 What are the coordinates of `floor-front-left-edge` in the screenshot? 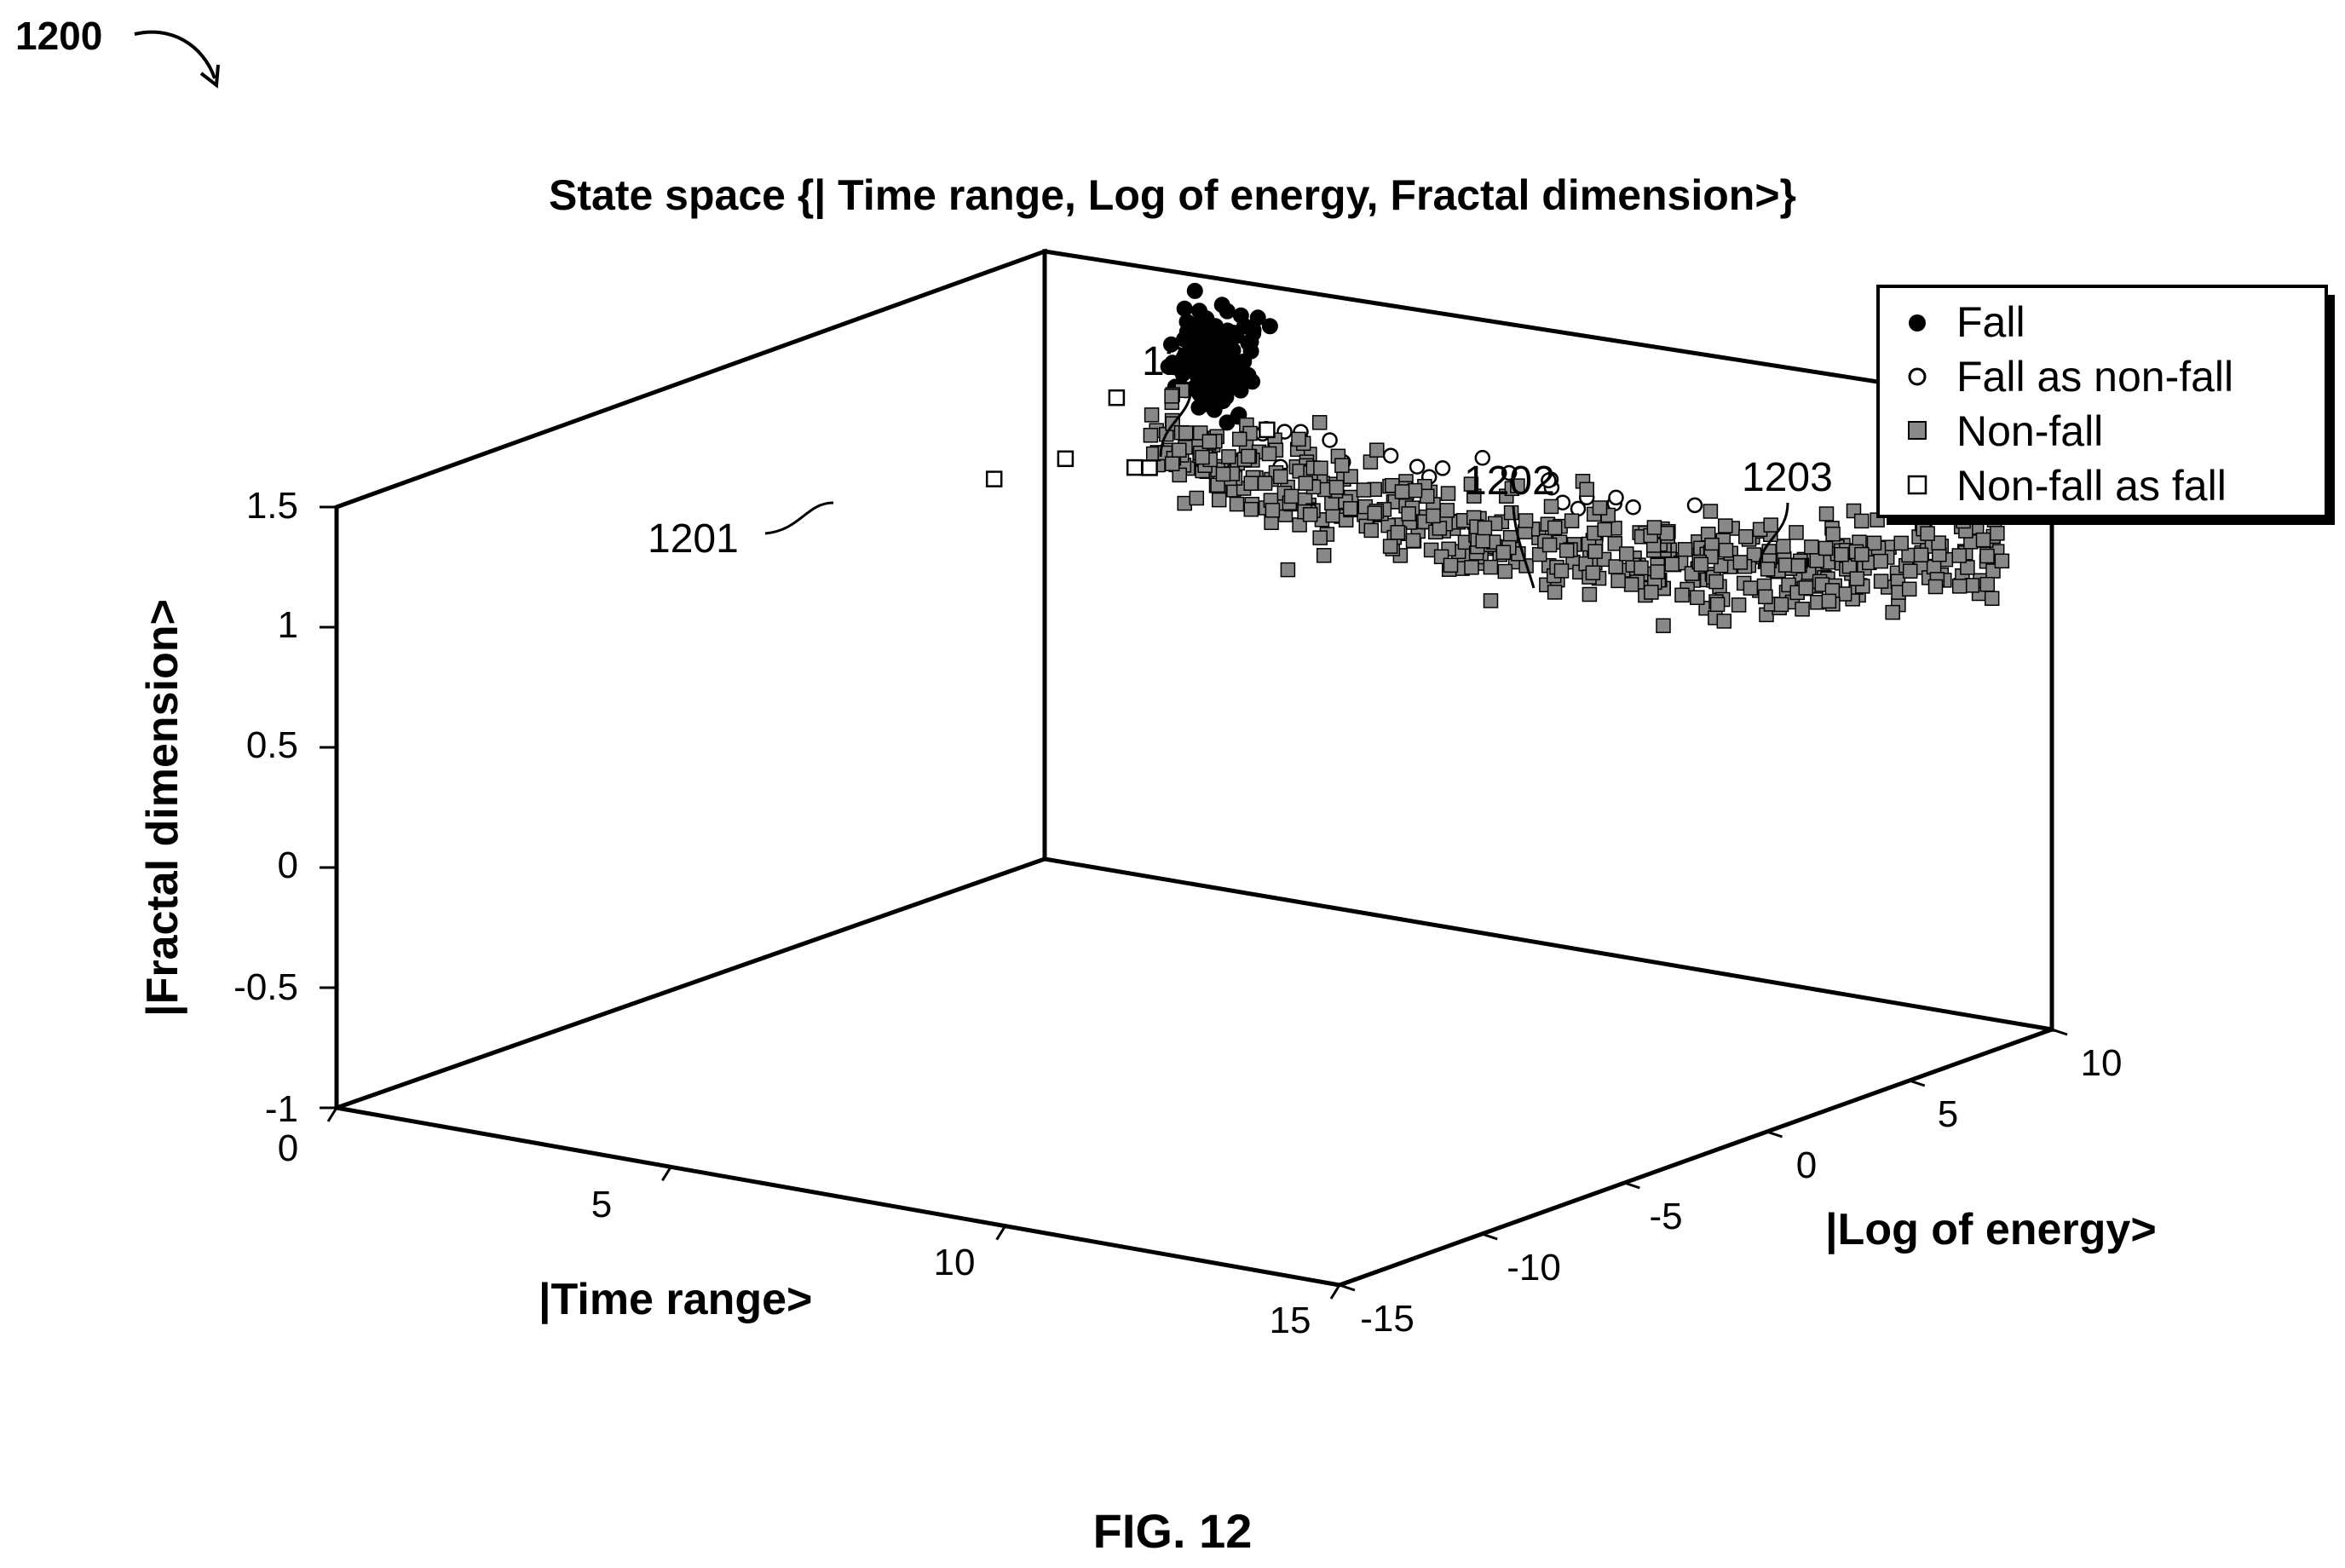 It's located at (838, 1196).